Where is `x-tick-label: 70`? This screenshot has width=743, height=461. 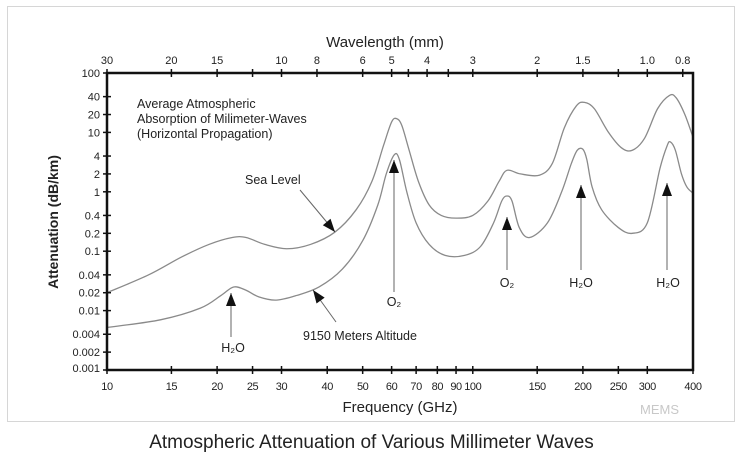 x-tick-label: 70 is located at coordinates (416, 387).